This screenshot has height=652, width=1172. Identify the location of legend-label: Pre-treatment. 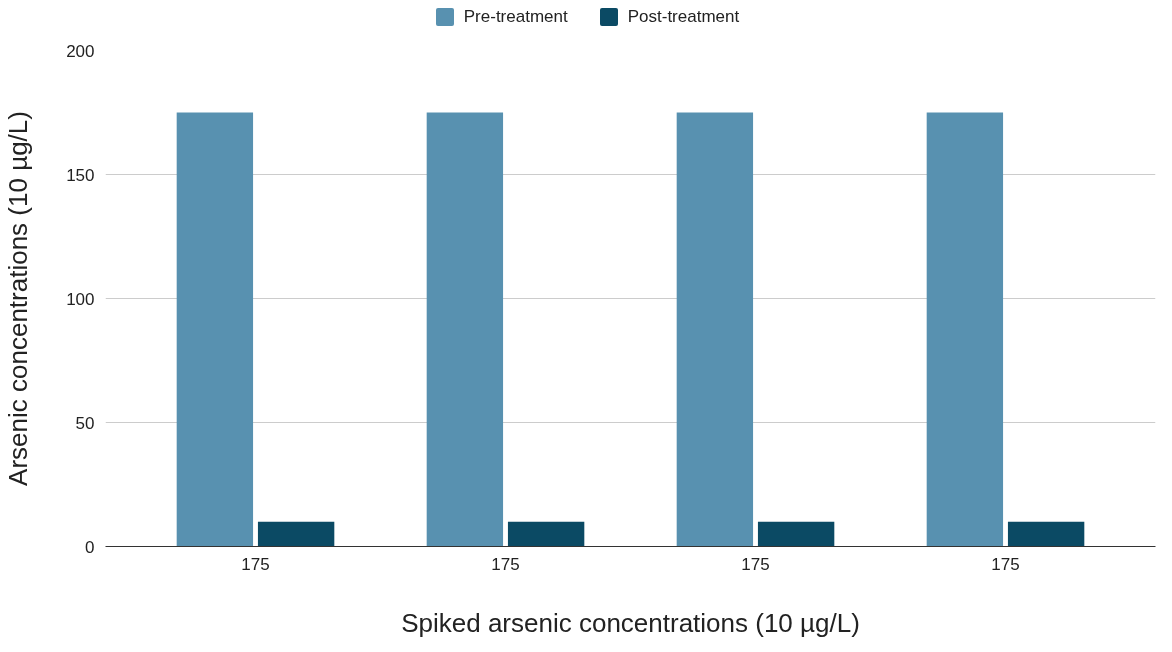
(515, 17).